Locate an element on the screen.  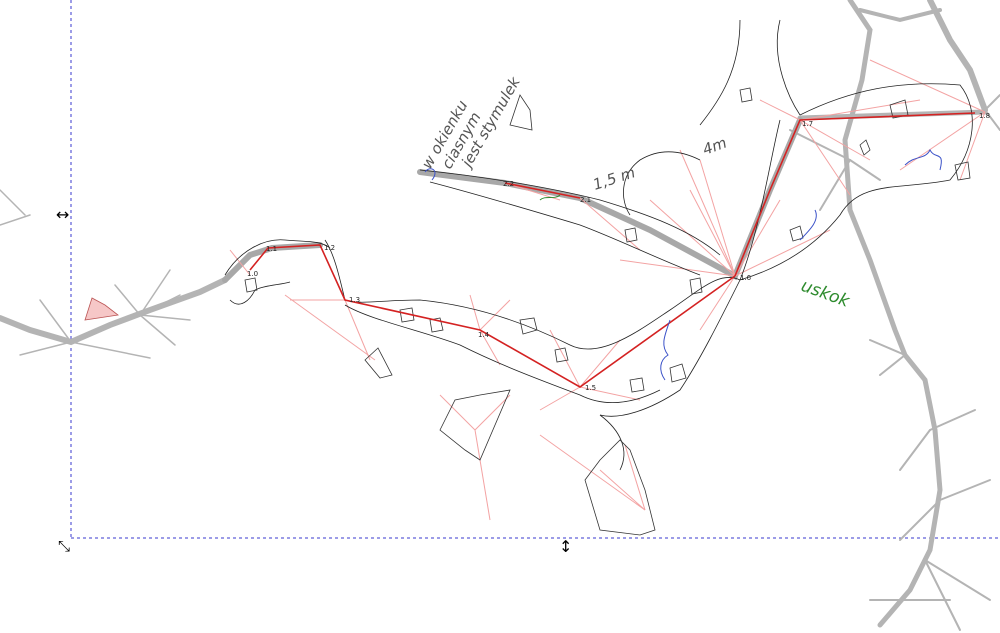
station-1-6: 1.6 is located at coordinates (746, 278).